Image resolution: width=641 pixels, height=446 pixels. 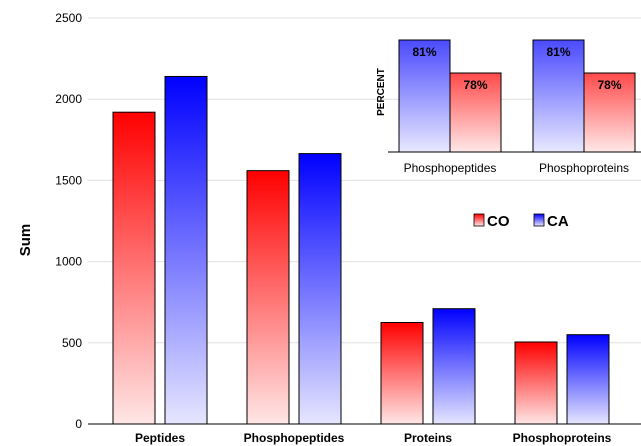 I want to click on inset-bar-ca-phosphoproteins, so click(x=558, y=96).